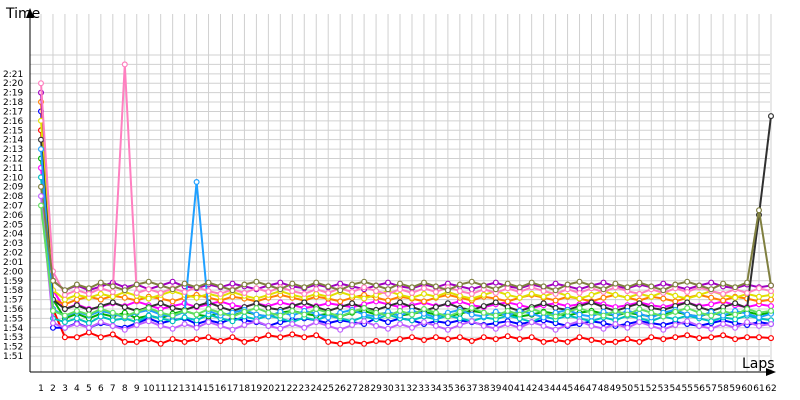 This screenshot has width=800, height=400. I want to click on x-tick-label: 15, so click(208, 389).